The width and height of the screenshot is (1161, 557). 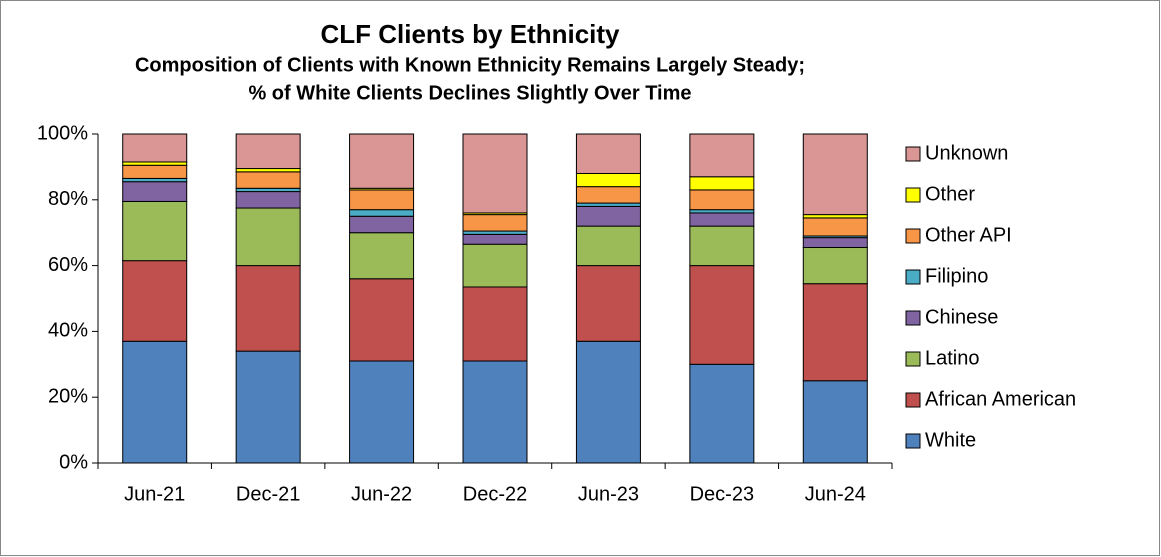 What do you see at coordinates (68, 265) in the screenshot?
I see `y-tick-label: 60%` at bounding box center [68, 265].